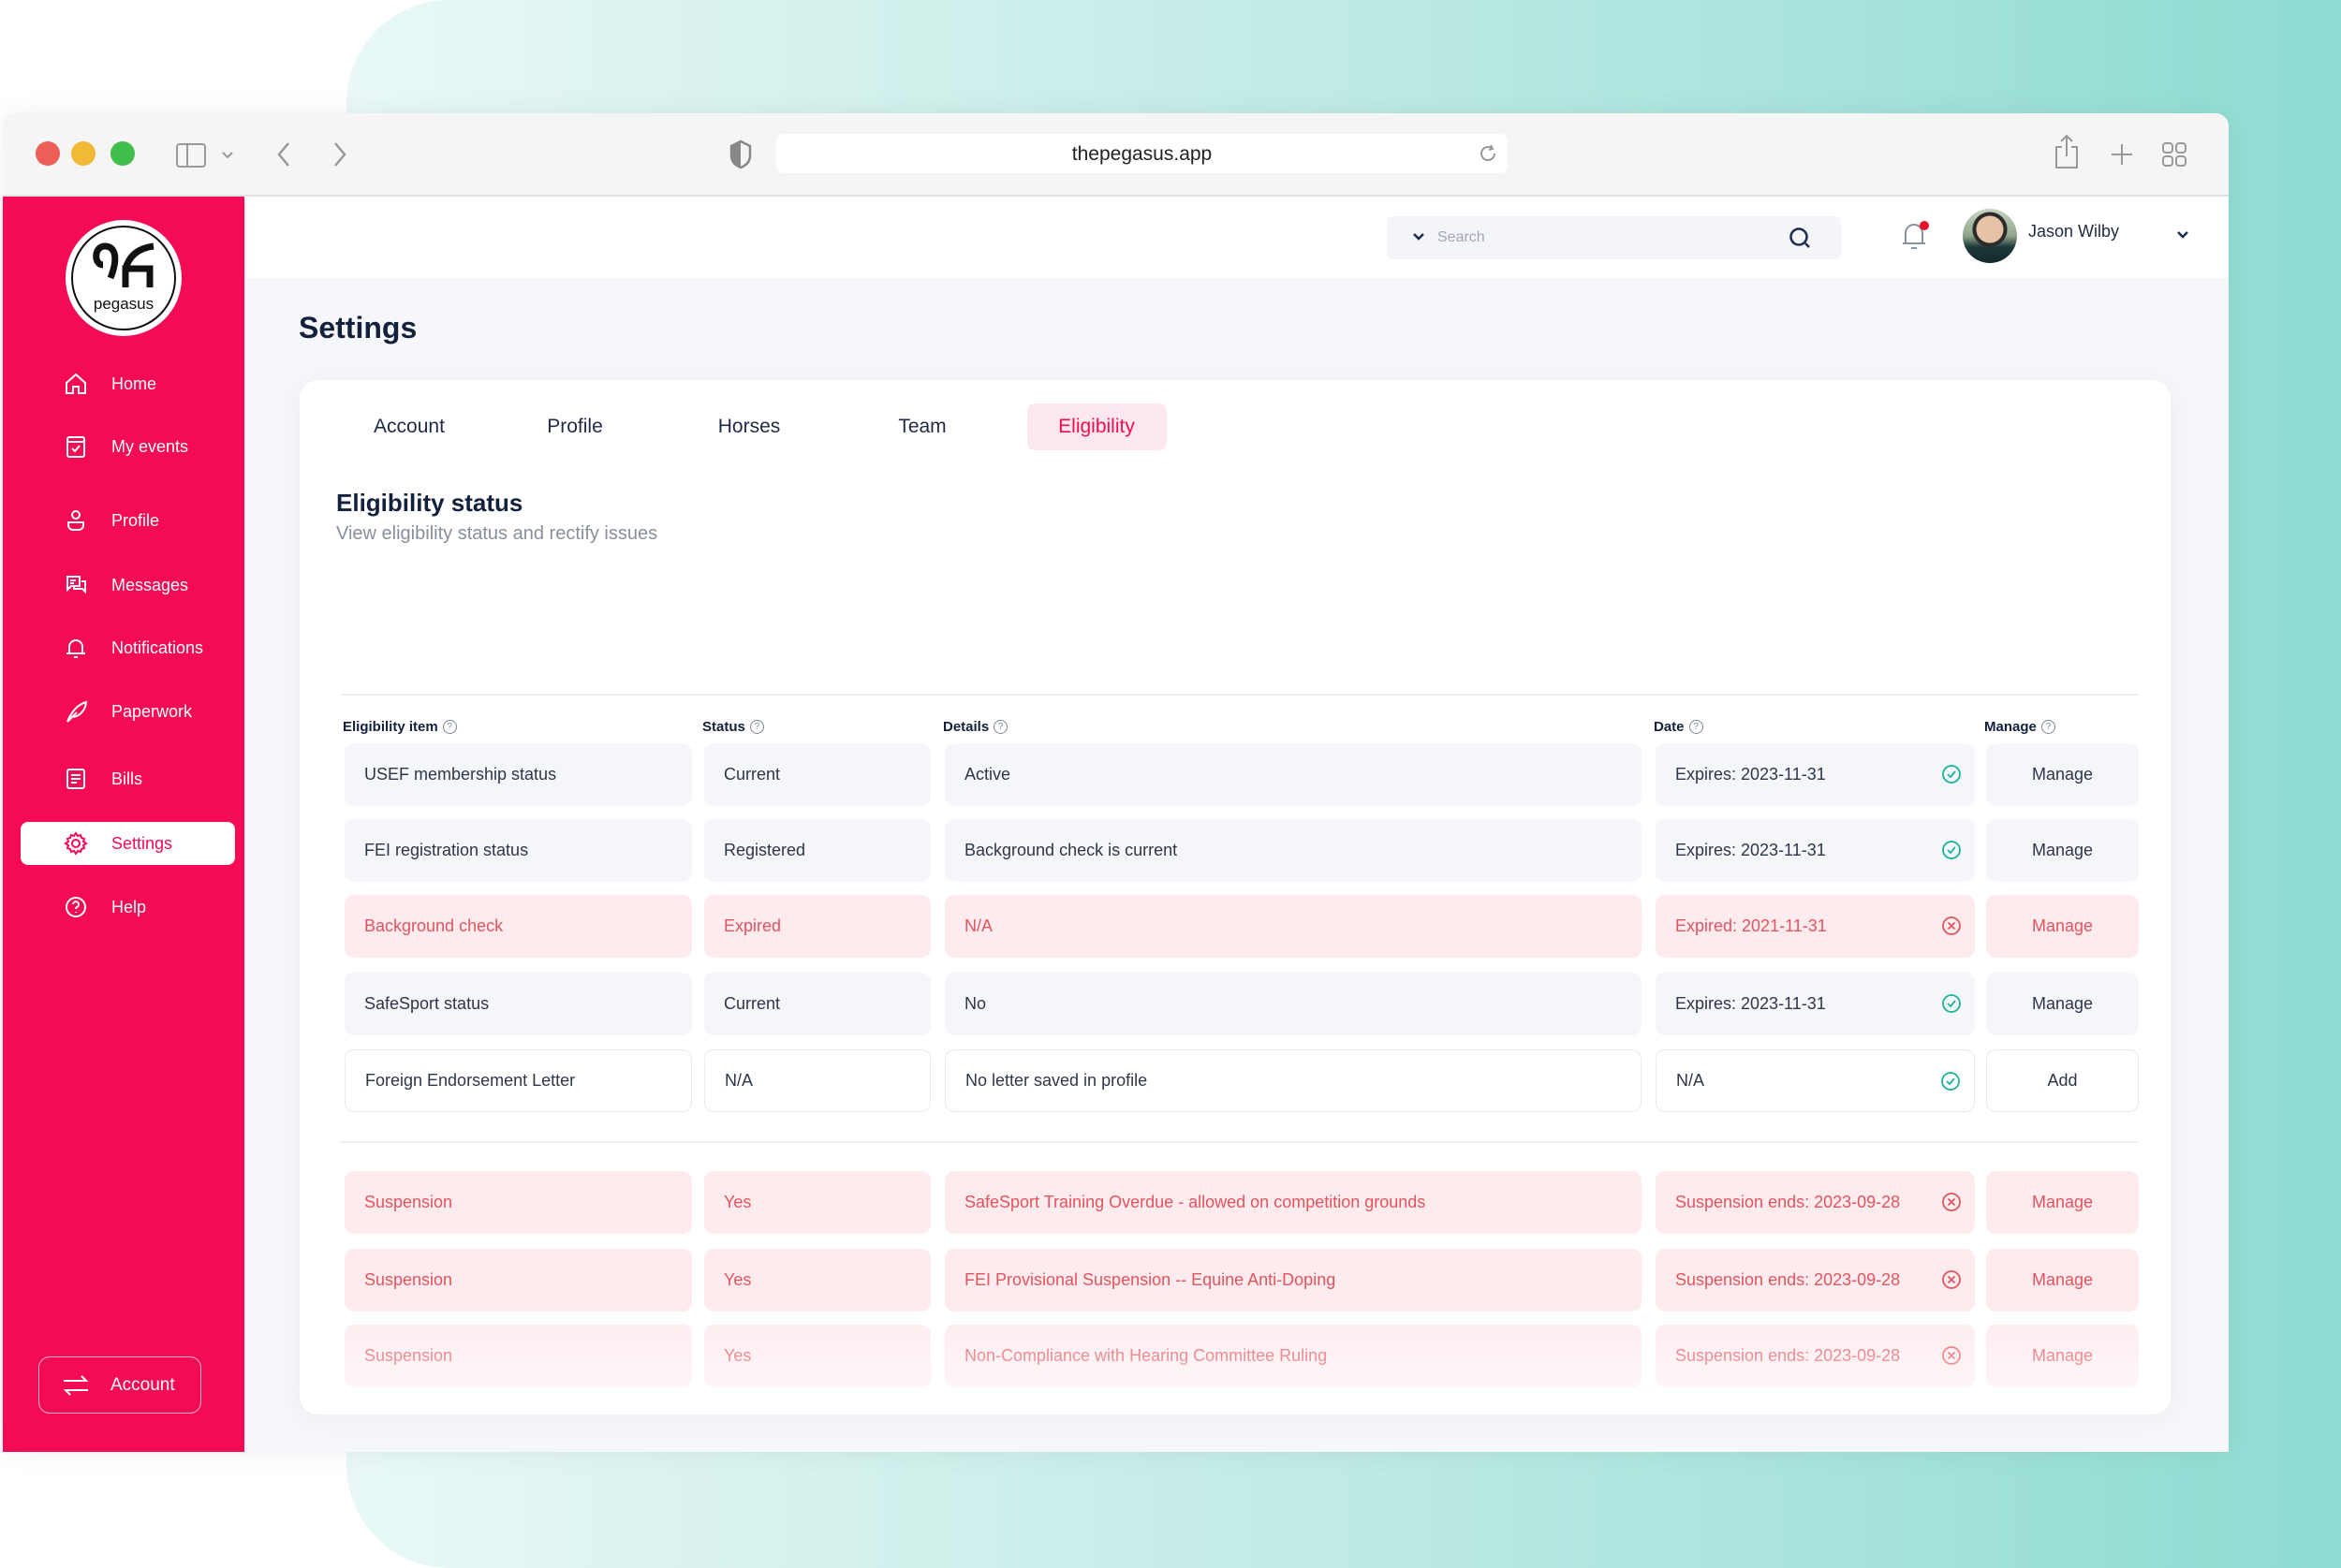  What do you see at coordinates (2067, 151) in the screenshot?
I see `share-icon` at bounding box center [2067, 151].